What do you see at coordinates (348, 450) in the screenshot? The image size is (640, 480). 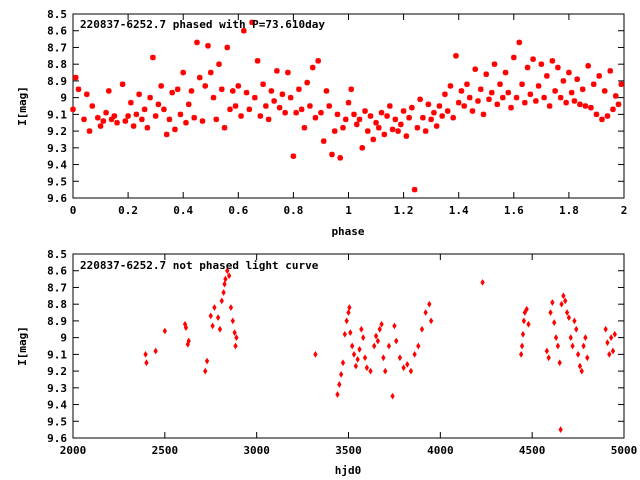 I see `x-tick-label: 3500` at bounding box center [348, 450].